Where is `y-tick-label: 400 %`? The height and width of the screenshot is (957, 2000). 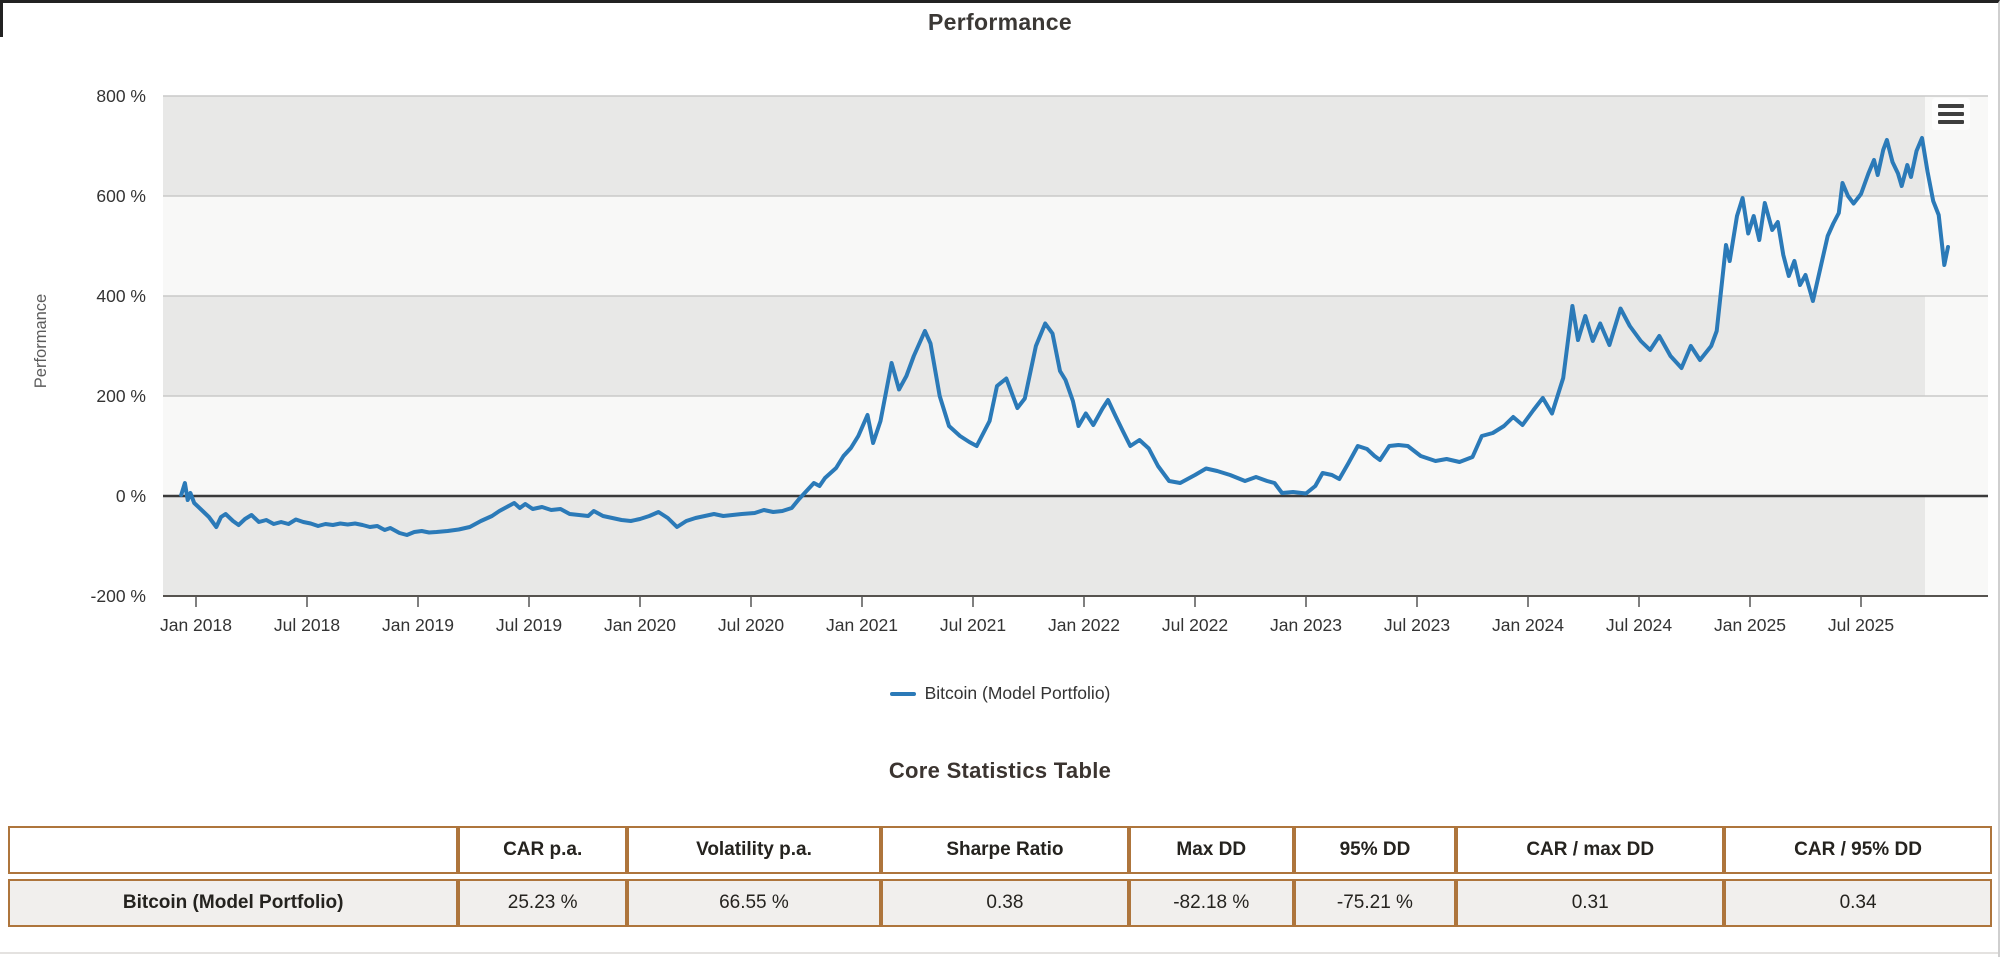
y-tick-label: 400 % is located at coordinates (121, 296).